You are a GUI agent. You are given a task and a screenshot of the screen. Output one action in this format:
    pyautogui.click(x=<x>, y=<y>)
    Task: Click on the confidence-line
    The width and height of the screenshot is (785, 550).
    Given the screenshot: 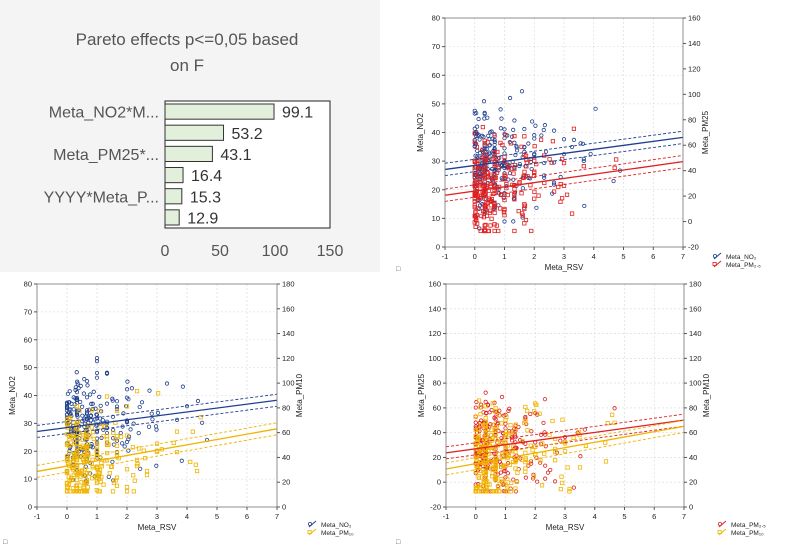 What is the action you would take?
    pyautogui.click(x=565, y=453)
    